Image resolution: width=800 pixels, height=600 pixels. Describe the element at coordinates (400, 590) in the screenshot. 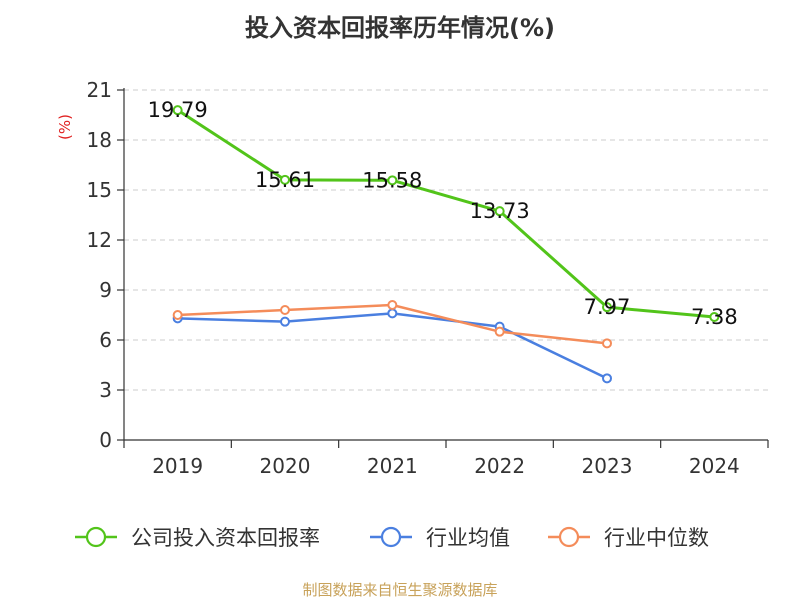

I see `data-source-footer: 制图数据来自恒生聚源数据库` at that location.